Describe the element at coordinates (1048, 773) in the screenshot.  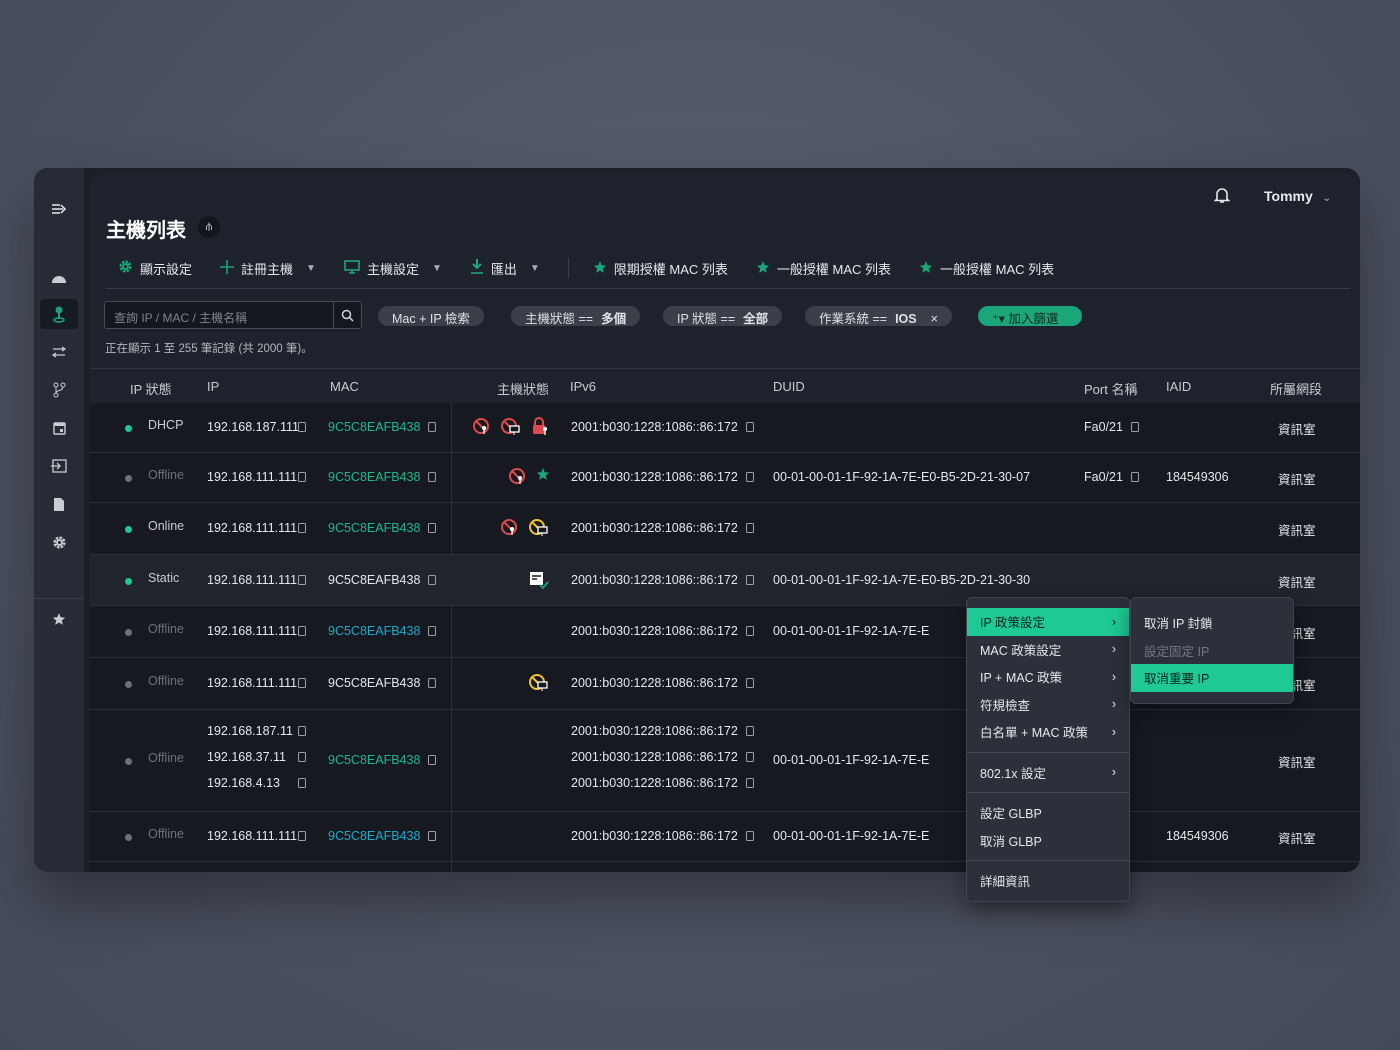
I see `menu-item: 802.1x 設定 ›` at that location.